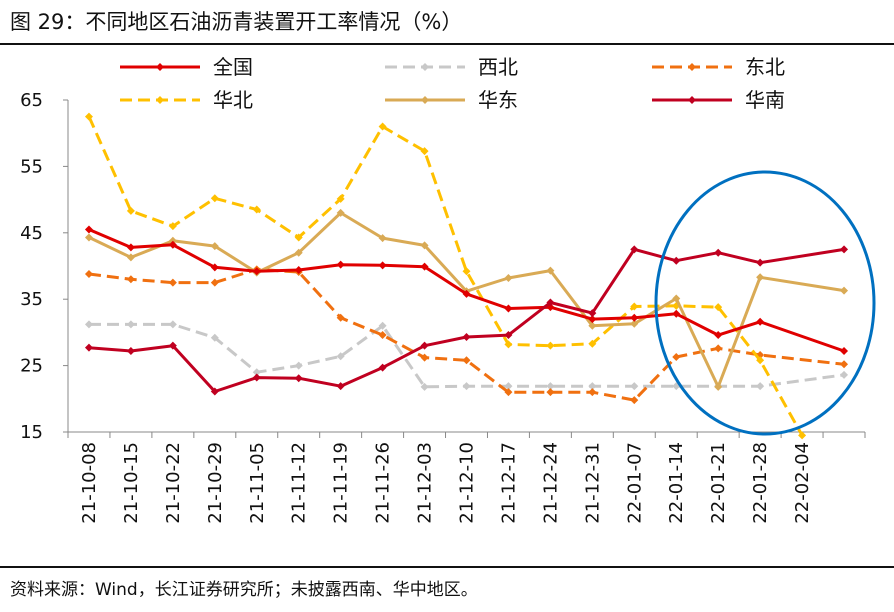 This screenshot has width=894, height=612. What do you see at coordinates (89, 483) in the screenshot?
I see `x-tick-label: 21-10-08` at bounding box center [89, 483].